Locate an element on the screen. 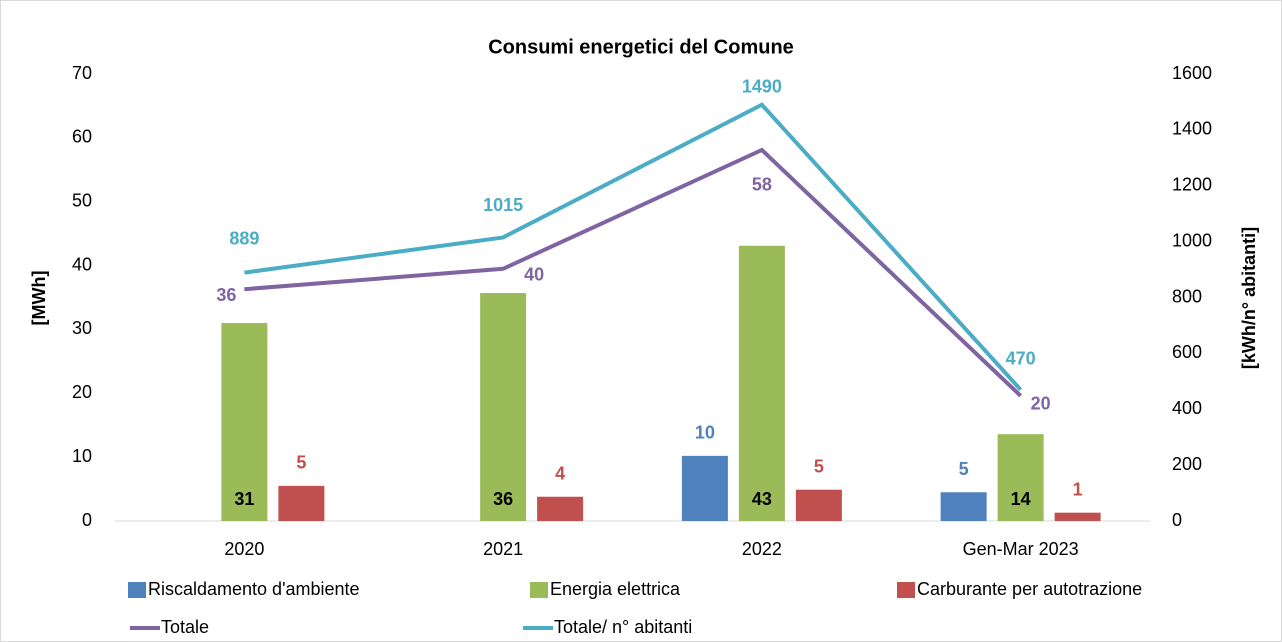 This screenshot has height=642, width=1282. y-tick-label: 40 is located at coordinates (82, 264).